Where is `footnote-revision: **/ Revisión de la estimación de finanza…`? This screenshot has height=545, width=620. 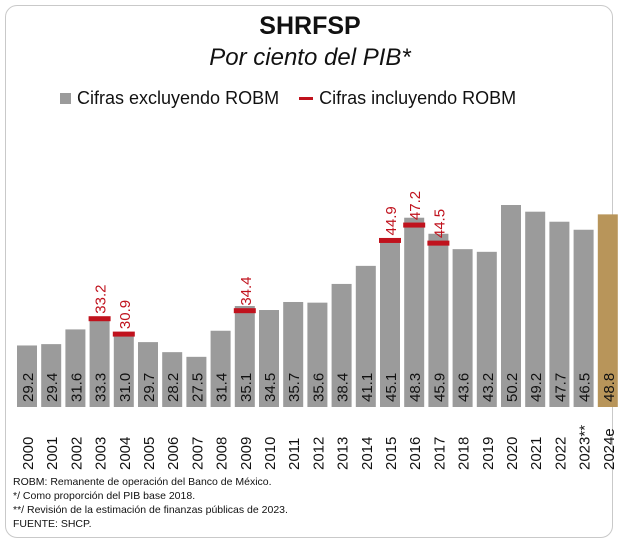
footnote-revision: **/ Revisión de la estimación de finanza… is located at coordinates (150, 510).